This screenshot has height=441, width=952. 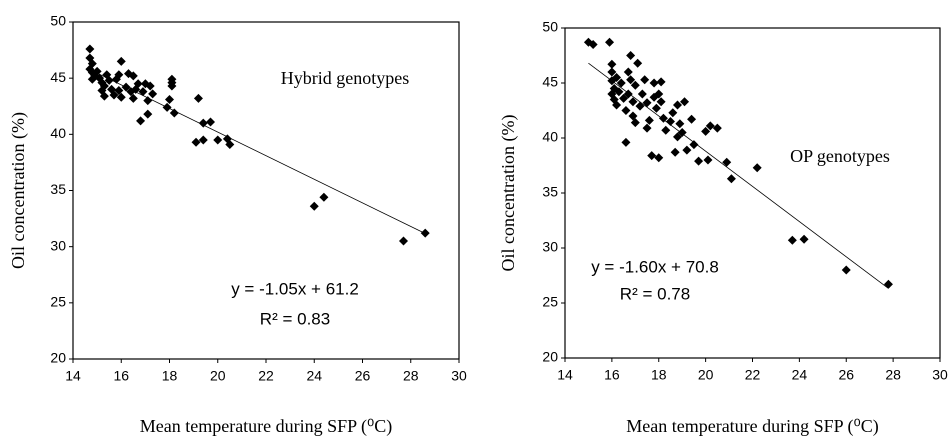 What do you see at coordinates (655, 266) in the screenshot?
I see `equation: y = -1.60x + 70.8` at bounding box center [655, 266].